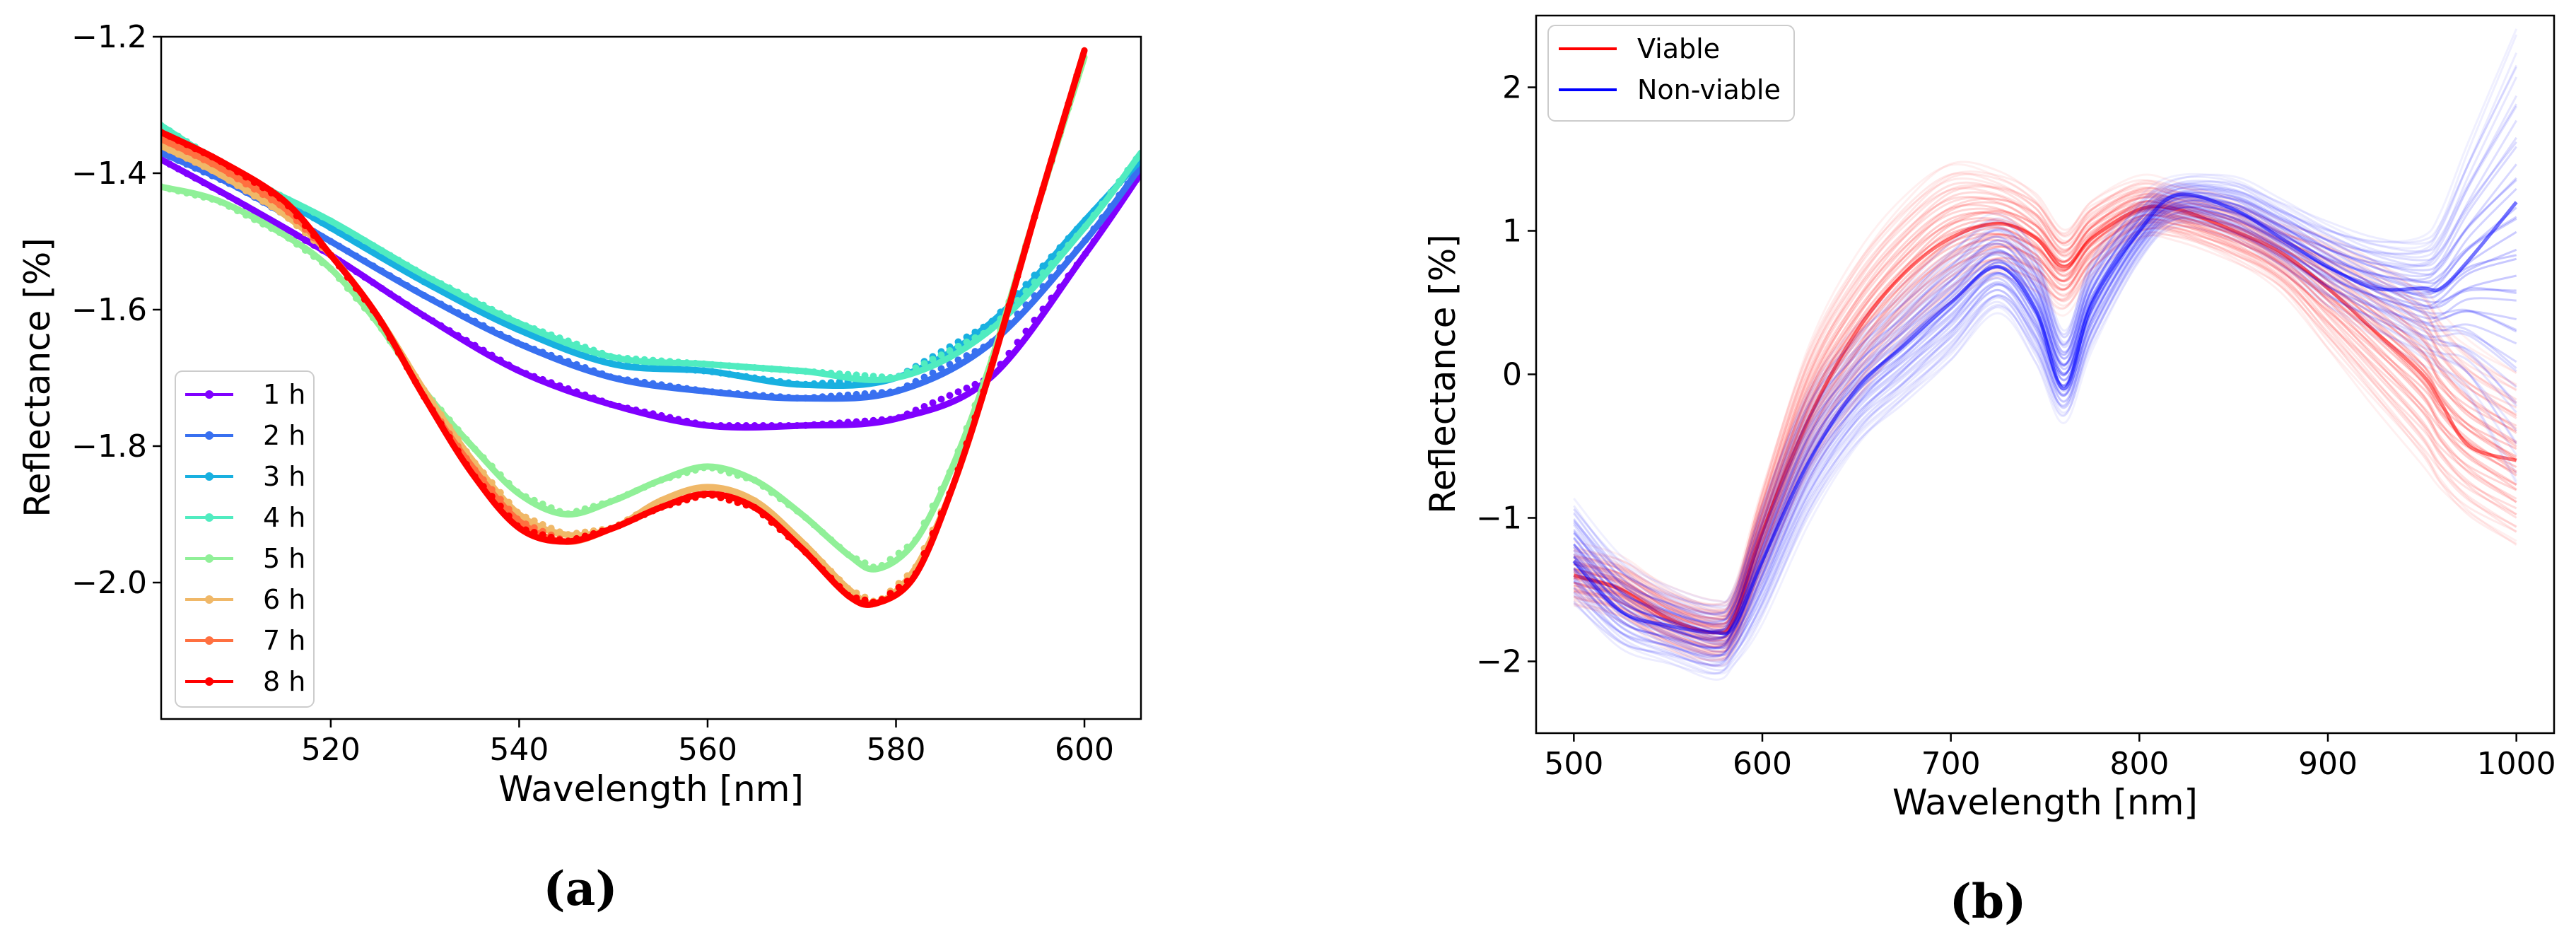 Image resolution: width=2576 pixels, height=941 pixels. I want to click on panel-b-x-tick-label: 900, so click(2328, 764).